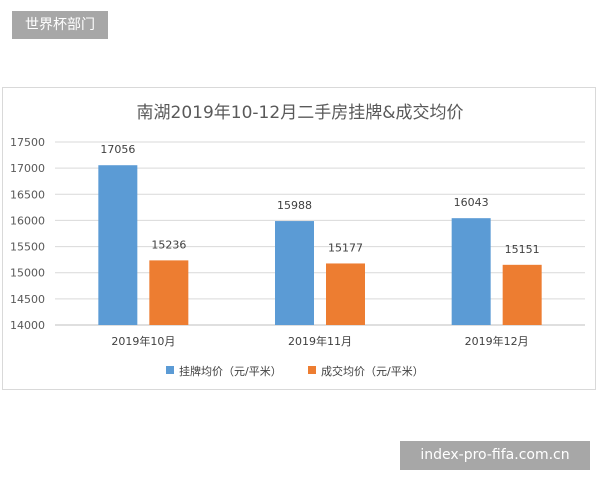  I want to click on y-tick-label: 16000, so click(27, 220).